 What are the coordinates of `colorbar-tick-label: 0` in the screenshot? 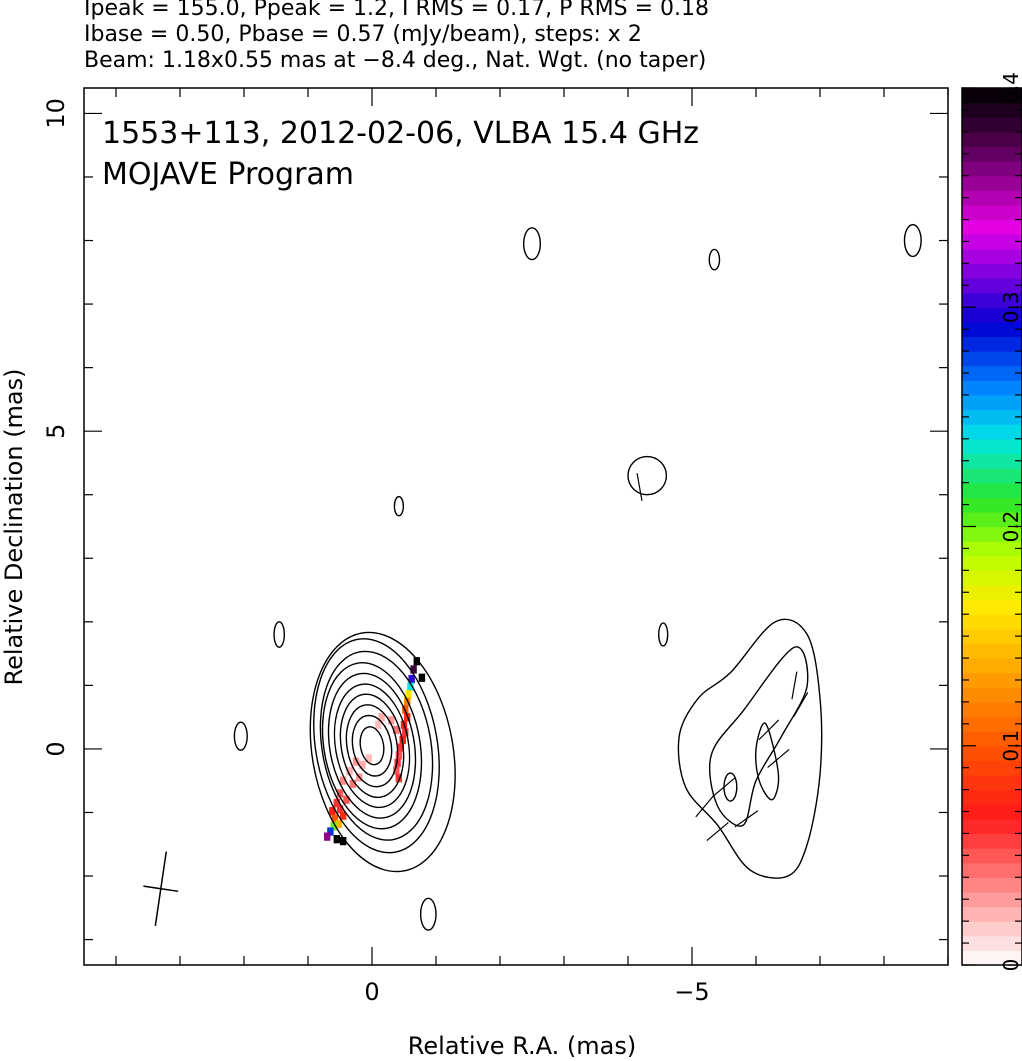 It's located at (1010, 965).